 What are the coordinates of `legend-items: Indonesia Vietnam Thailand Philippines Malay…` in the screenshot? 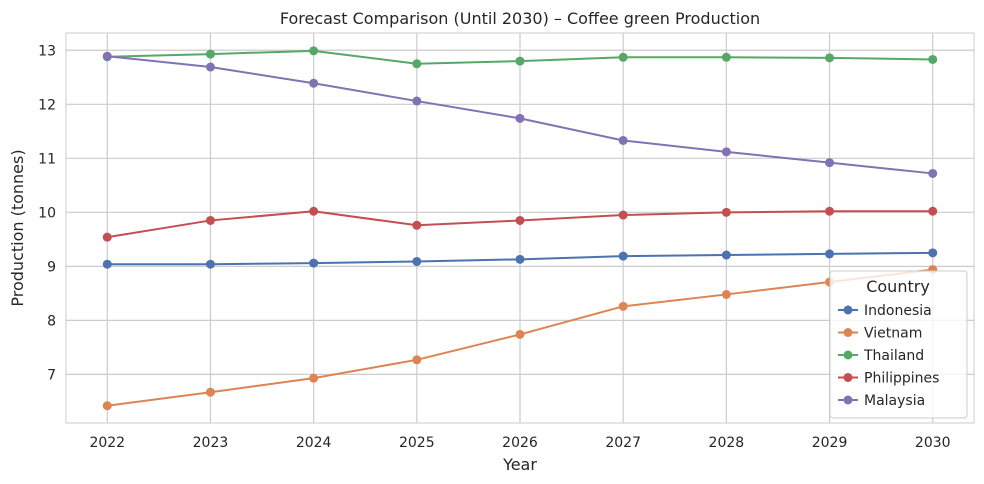 It's located at (888, 356).